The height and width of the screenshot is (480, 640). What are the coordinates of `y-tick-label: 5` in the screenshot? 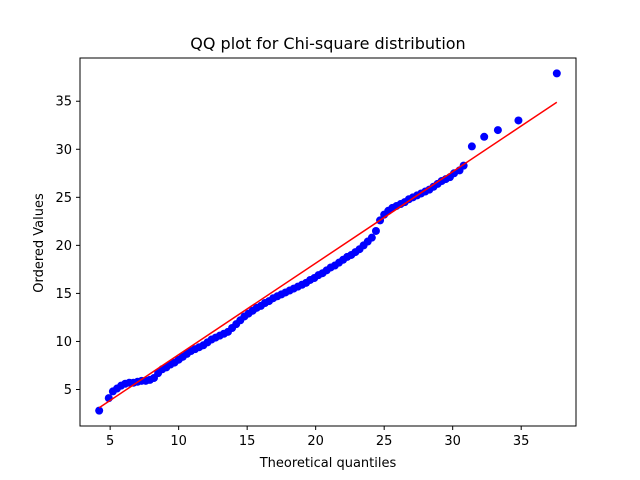 It's located at (68, 390).